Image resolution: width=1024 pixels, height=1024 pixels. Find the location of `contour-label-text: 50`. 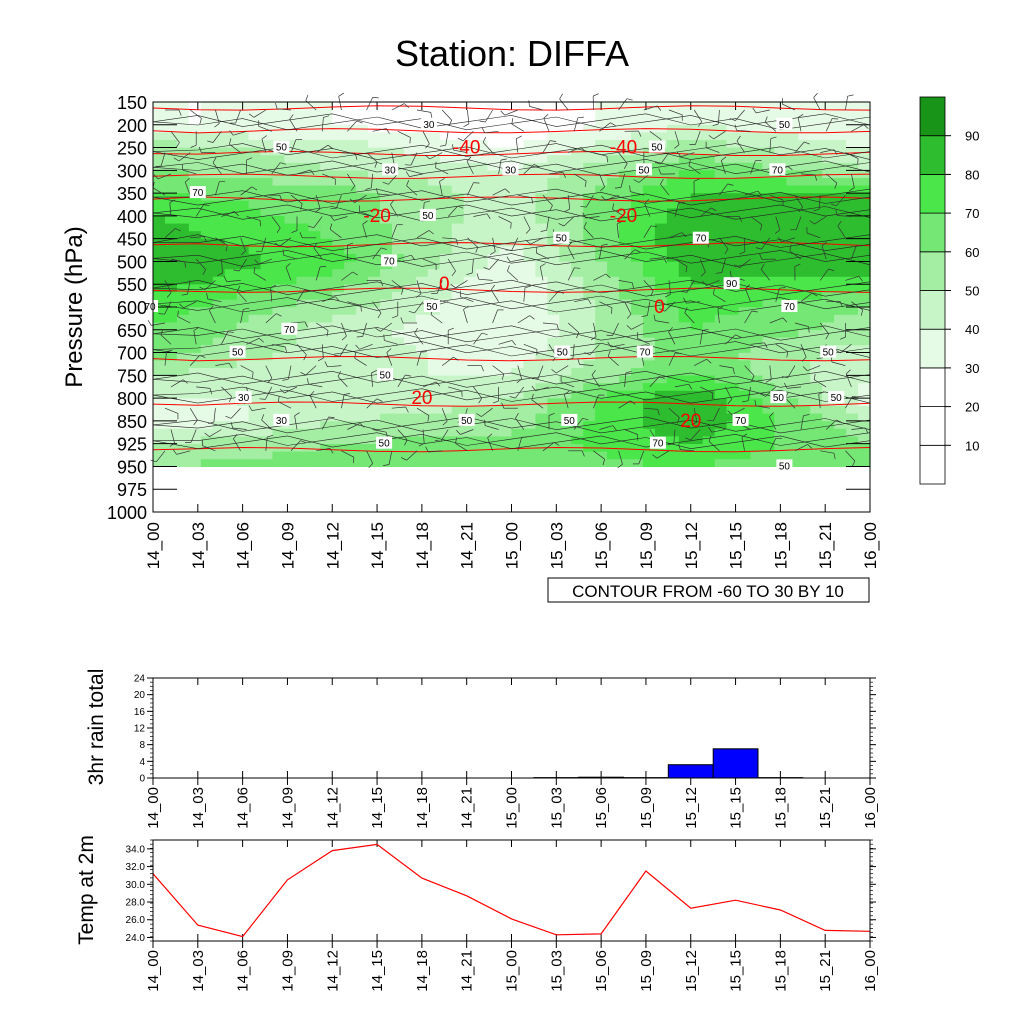

contour-label-text: 50 is located at coordinates (282, 148).